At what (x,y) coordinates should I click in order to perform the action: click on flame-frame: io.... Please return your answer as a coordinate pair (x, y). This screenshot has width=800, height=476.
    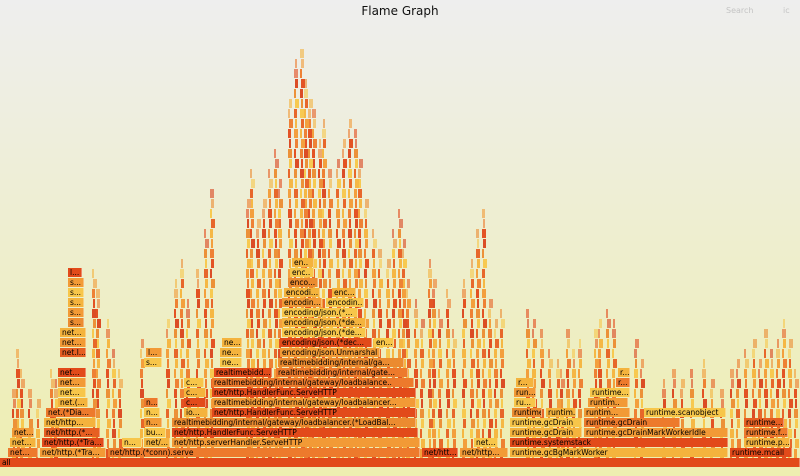
    Looking at the image, I should click on (196, 412).